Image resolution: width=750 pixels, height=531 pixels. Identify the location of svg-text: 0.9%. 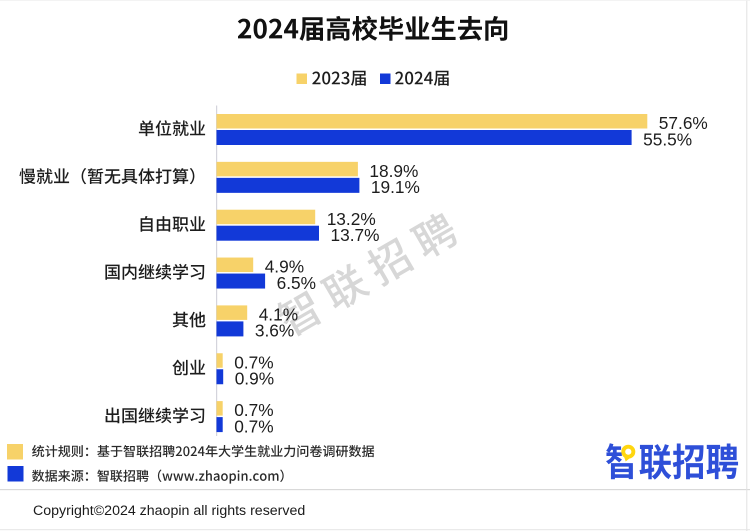
(254, 379).